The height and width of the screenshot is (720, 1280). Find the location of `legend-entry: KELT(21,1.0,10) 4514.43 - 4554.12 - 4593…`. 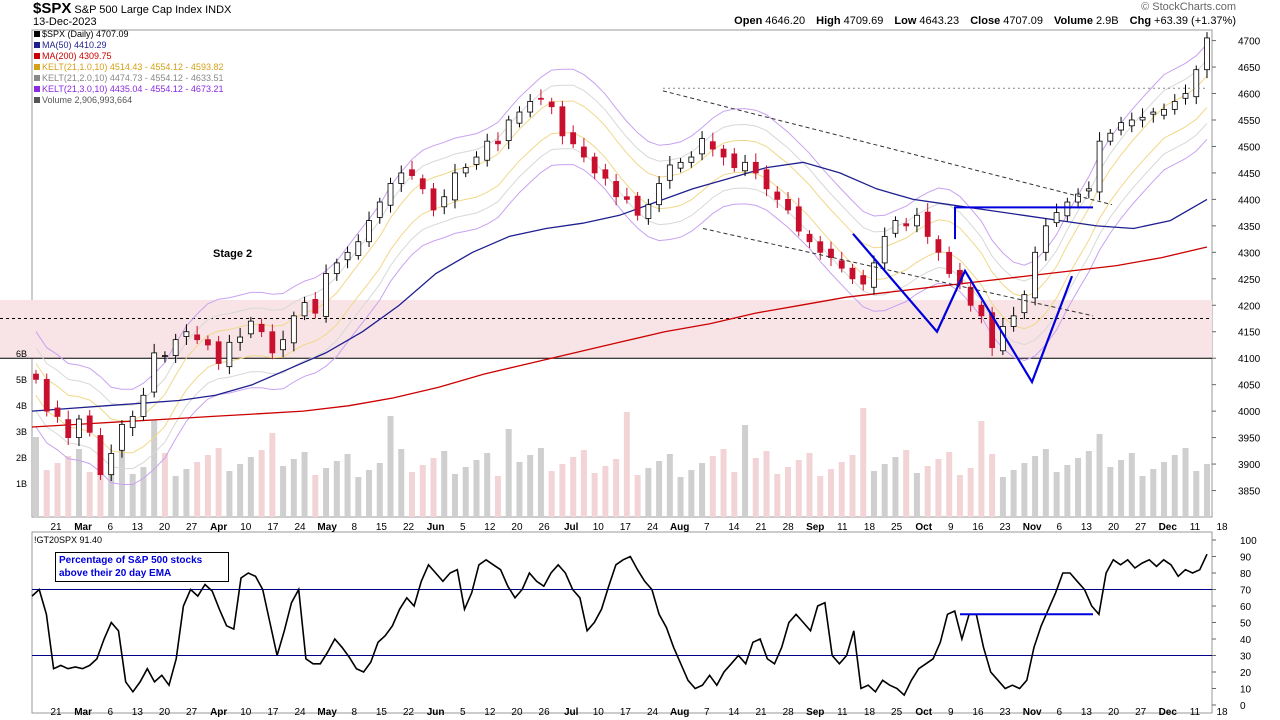

legend-entry: KELT(21,1.0,10) 4514.43 - 4554.12 - 4593… is located at coordinates (128, 67).